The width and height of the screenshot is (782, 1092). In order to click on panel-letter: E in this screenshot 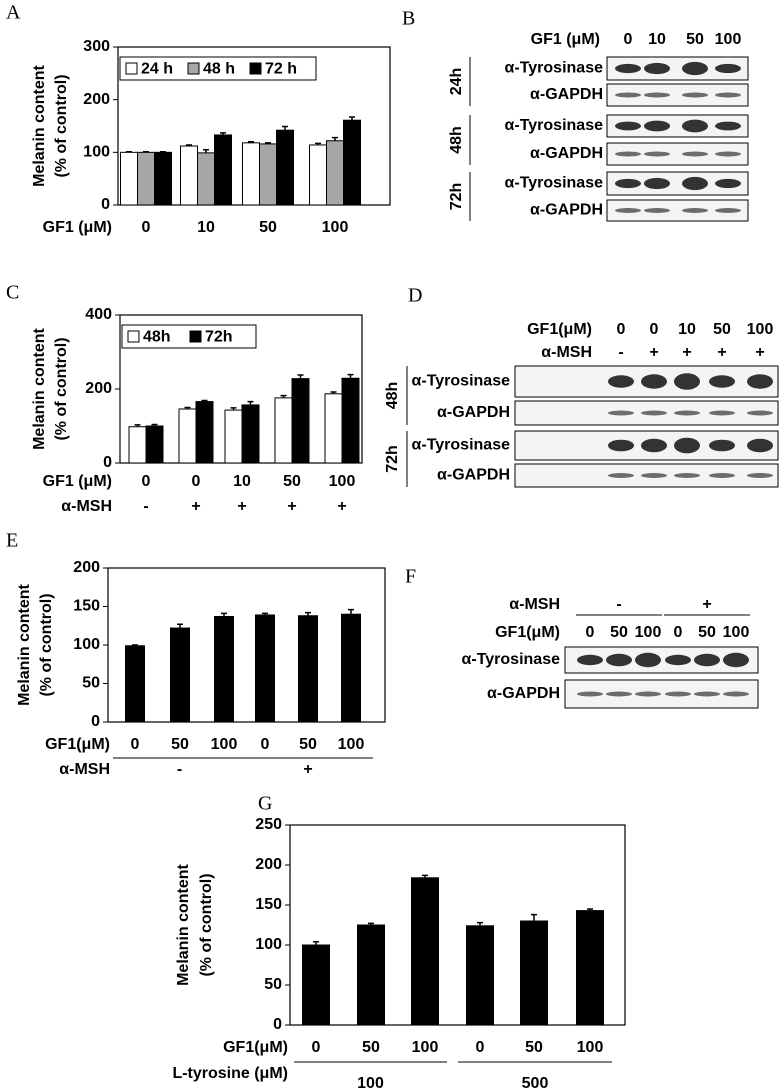, I will do `click(12, 541)`.